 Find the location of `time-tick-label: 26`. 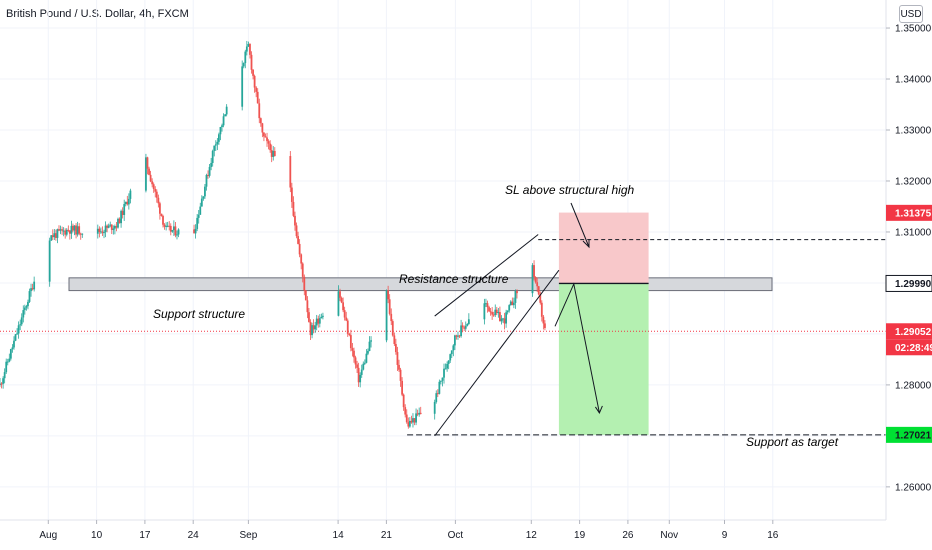

time-tick-label: 26 is located at coordinates (628, 535).